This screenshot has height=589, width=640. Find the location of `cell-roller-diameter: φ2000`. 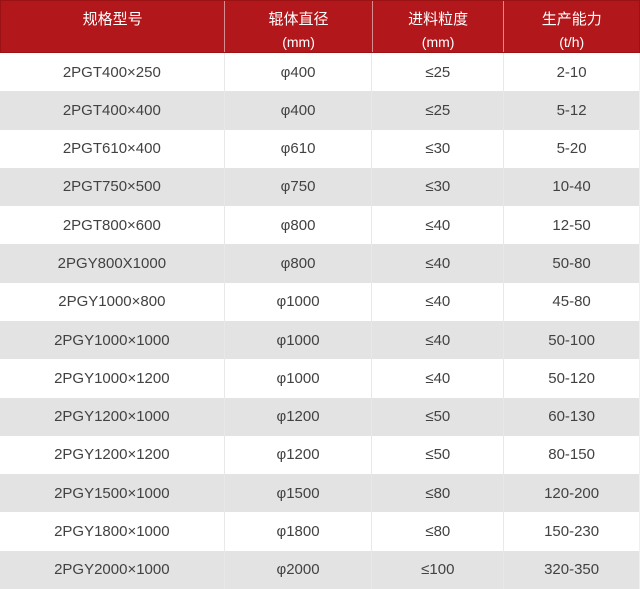

cell-roller-diameter: φ2000 is located at coordinates (299, 569).